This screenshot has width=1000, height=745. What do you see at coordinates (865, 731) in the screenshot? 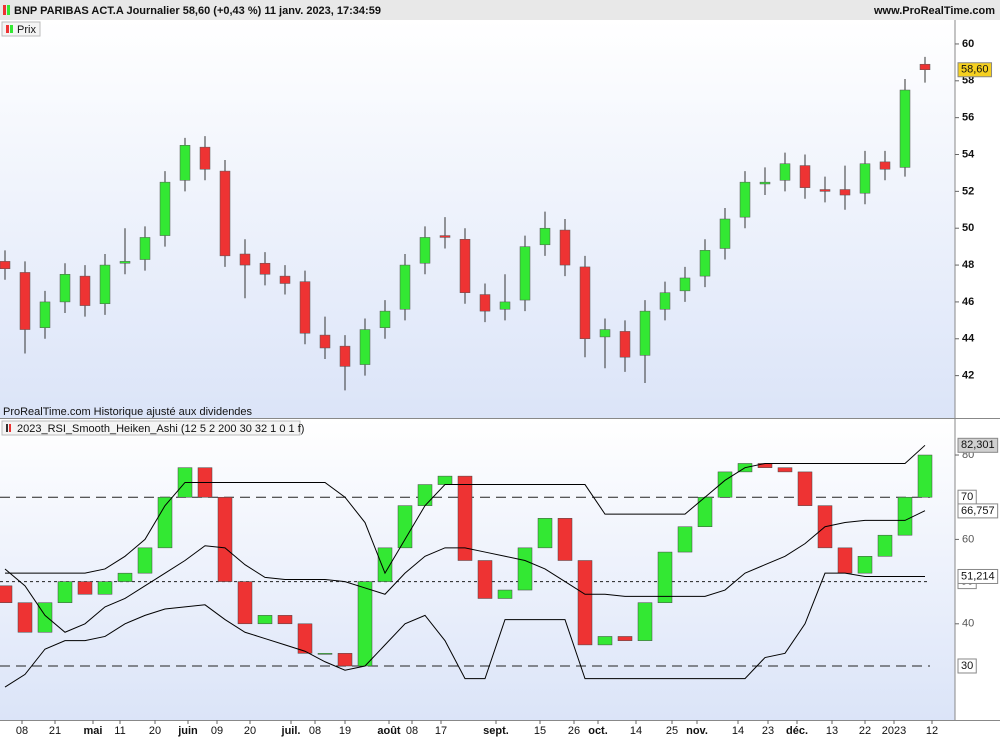
I see `x-tick-label: 22` at bounding box center [865, 731].